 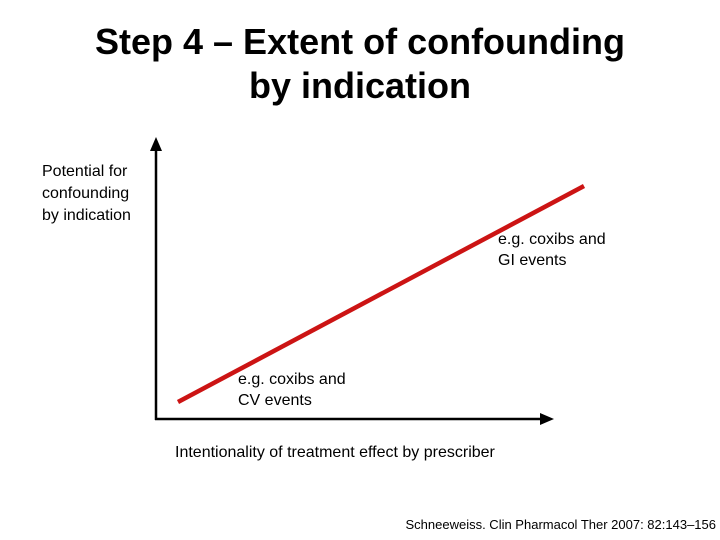 I want to click on annotation-cv-events: e.g. coxibs and CV events, so click(x=292, y=390).